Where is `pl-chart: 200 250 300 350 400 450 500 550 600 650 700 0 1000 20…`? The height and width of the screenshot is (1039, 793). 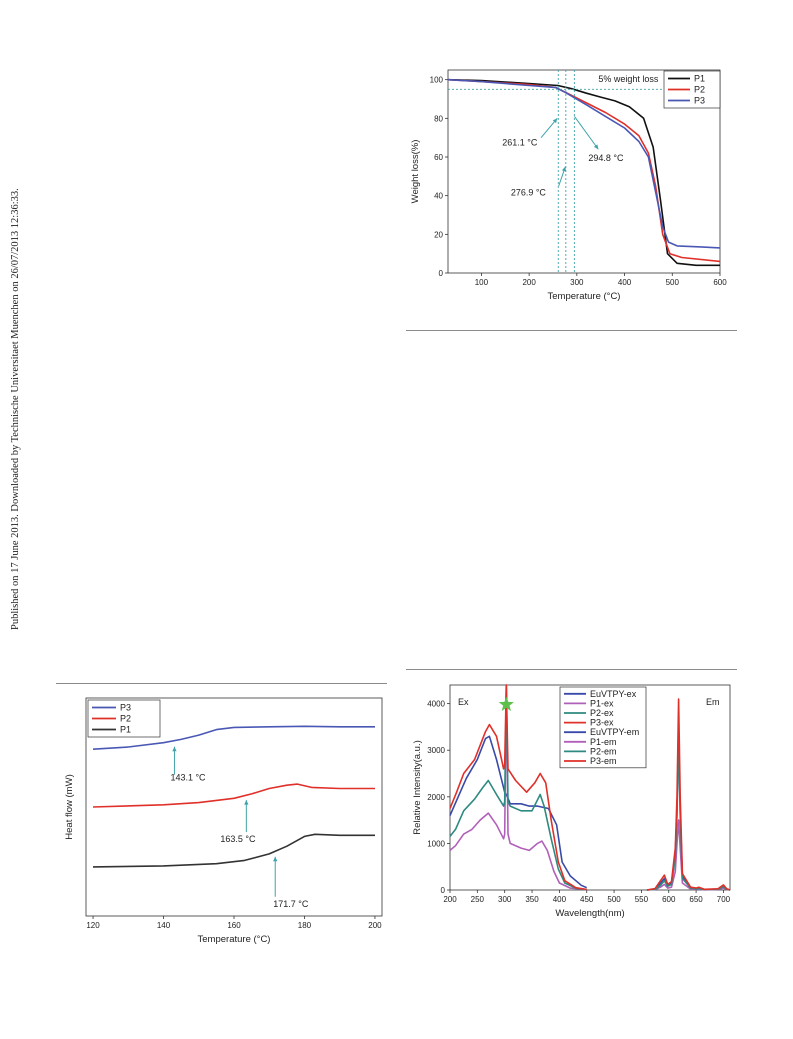
pl-chart: 200 250 300 350 400 450 500 550 600 650 700 0 1000 20… is located at coordinates (571, 801).